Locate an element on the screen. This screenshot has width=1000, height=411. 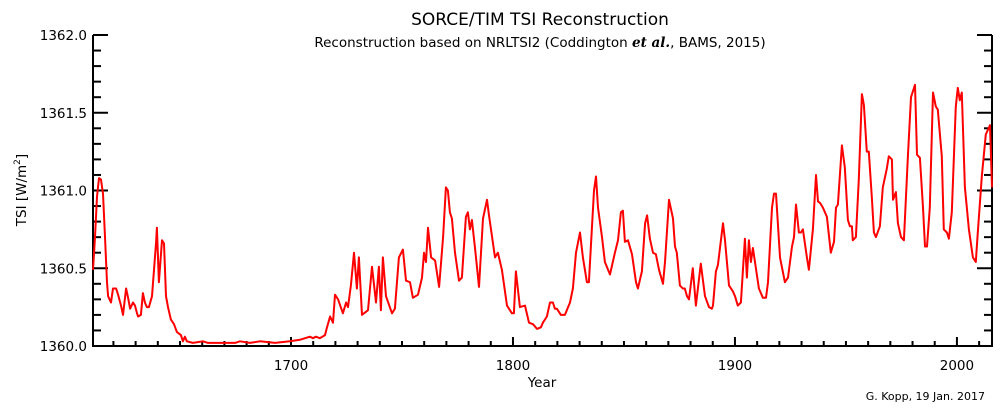
y-tick-label: 1362.0 is located at coordinates (63, 36).